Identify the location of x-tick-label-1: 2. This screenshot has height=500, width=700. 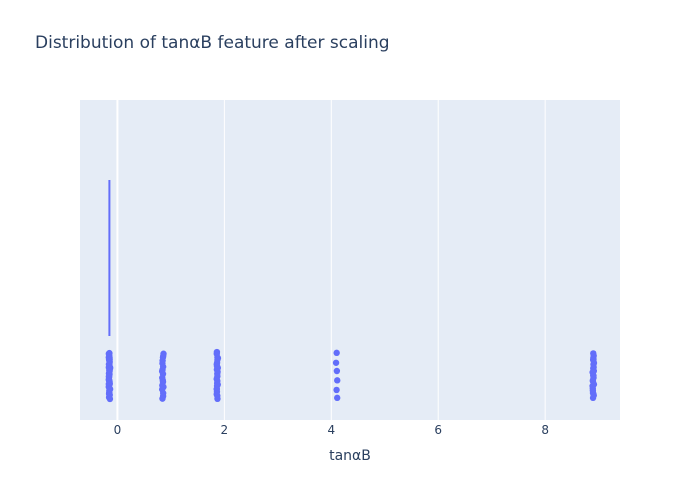
(225, 430).